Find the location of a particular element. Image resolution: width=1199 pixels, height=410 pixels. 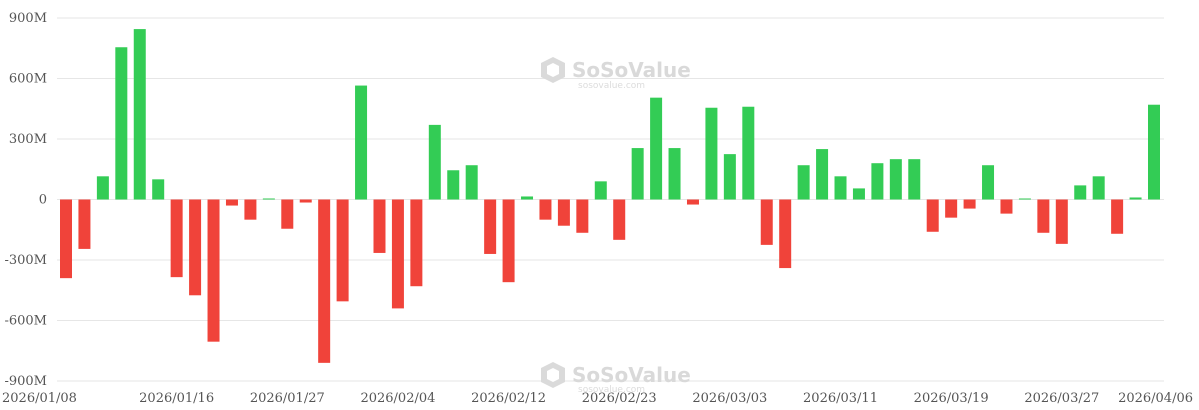

y-tick-label: 300M is located at coordinates (28, 139).